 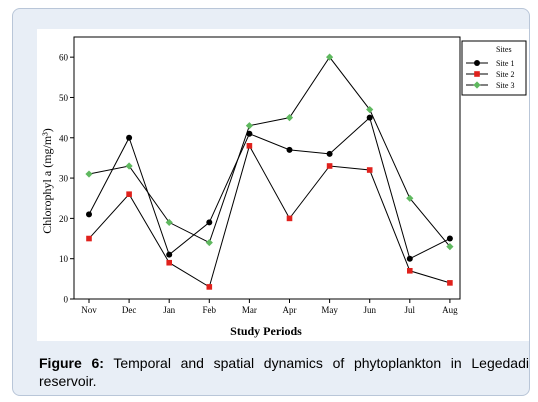 What do you see at coordinates (329, 310) in the screenshot?
I see `x-tick-label: May` at bounding box center [329, 310].